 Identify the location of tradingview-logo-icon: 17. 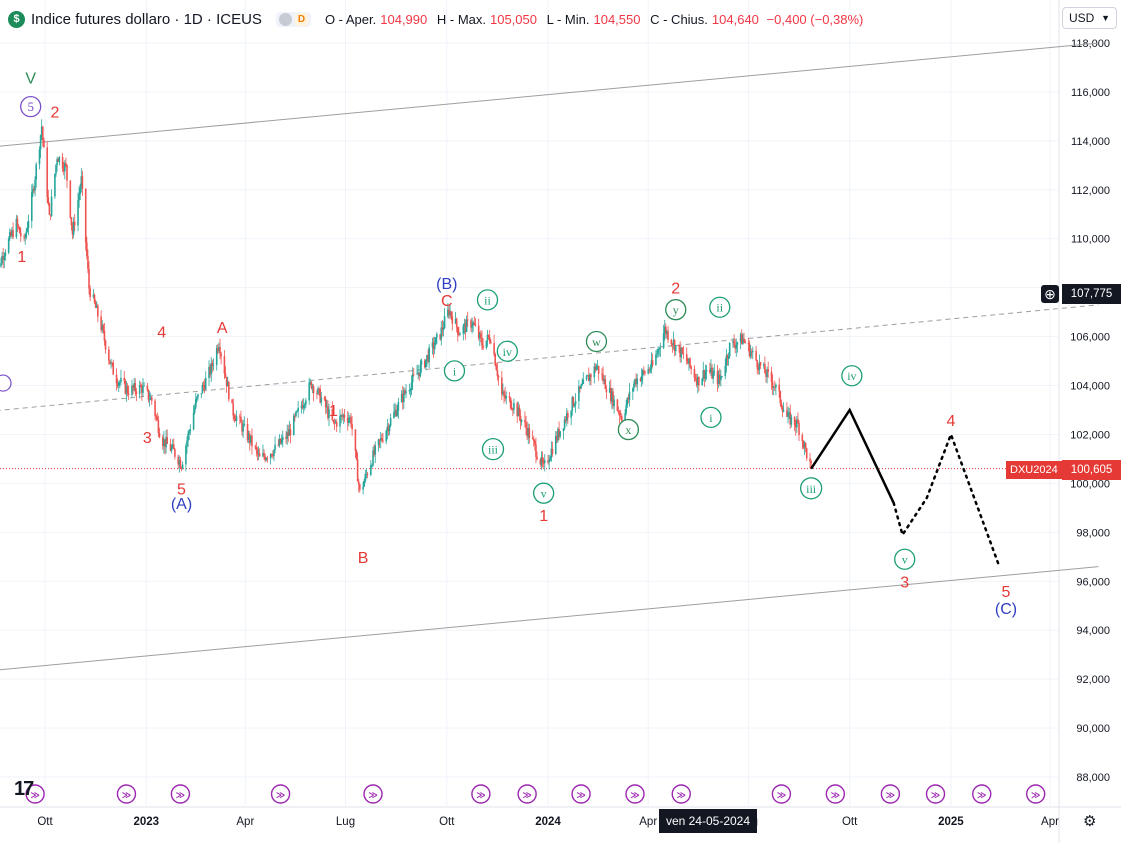
(24, 789).